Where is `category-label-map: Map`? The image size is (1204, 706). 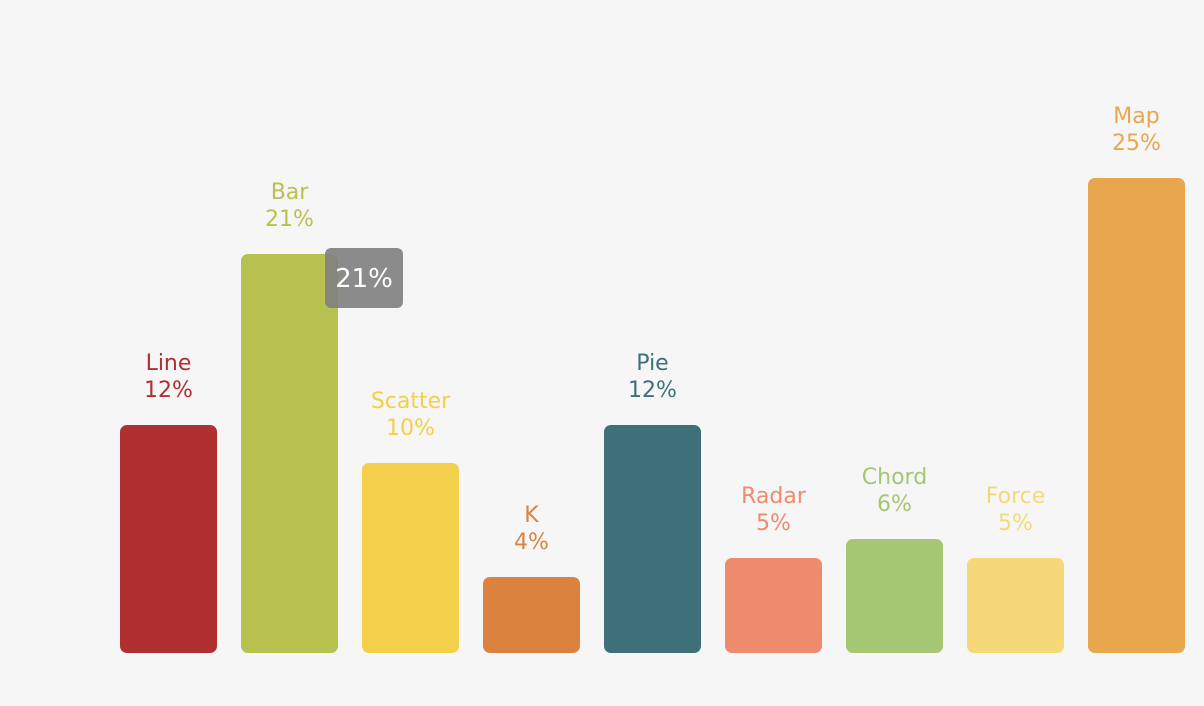 category-label-map: Map is located at coordinates (1136, 116).